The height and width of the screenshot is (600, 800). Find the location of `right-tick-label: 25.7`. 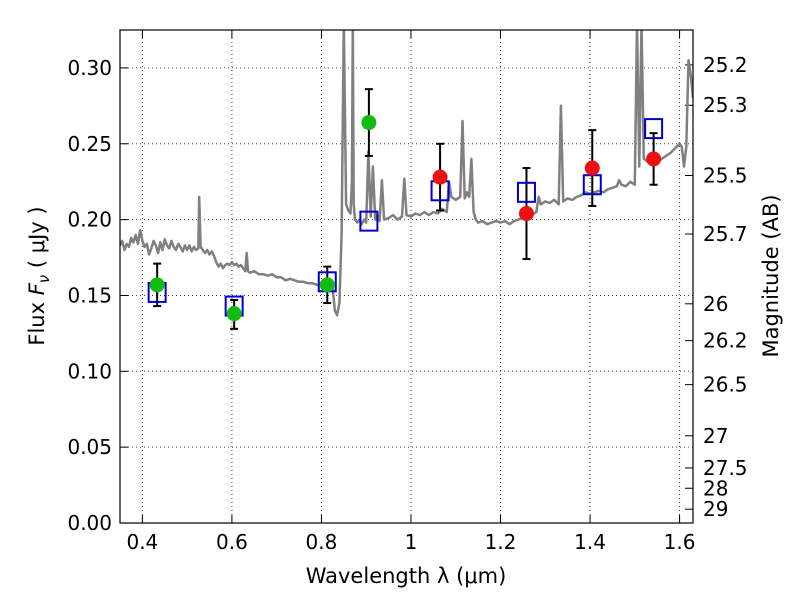

right-tick-label: 25.7 is located at coordinates (725, 234).